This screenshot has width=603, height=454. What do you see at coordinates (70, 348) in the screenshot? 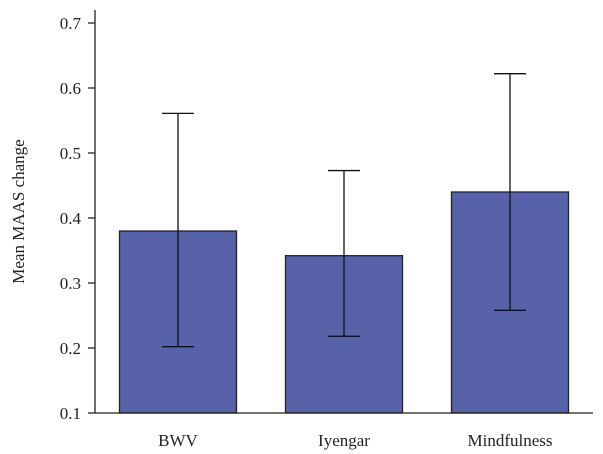
I see `y-tick-label: 0.2` at bounding box center [70, 348].